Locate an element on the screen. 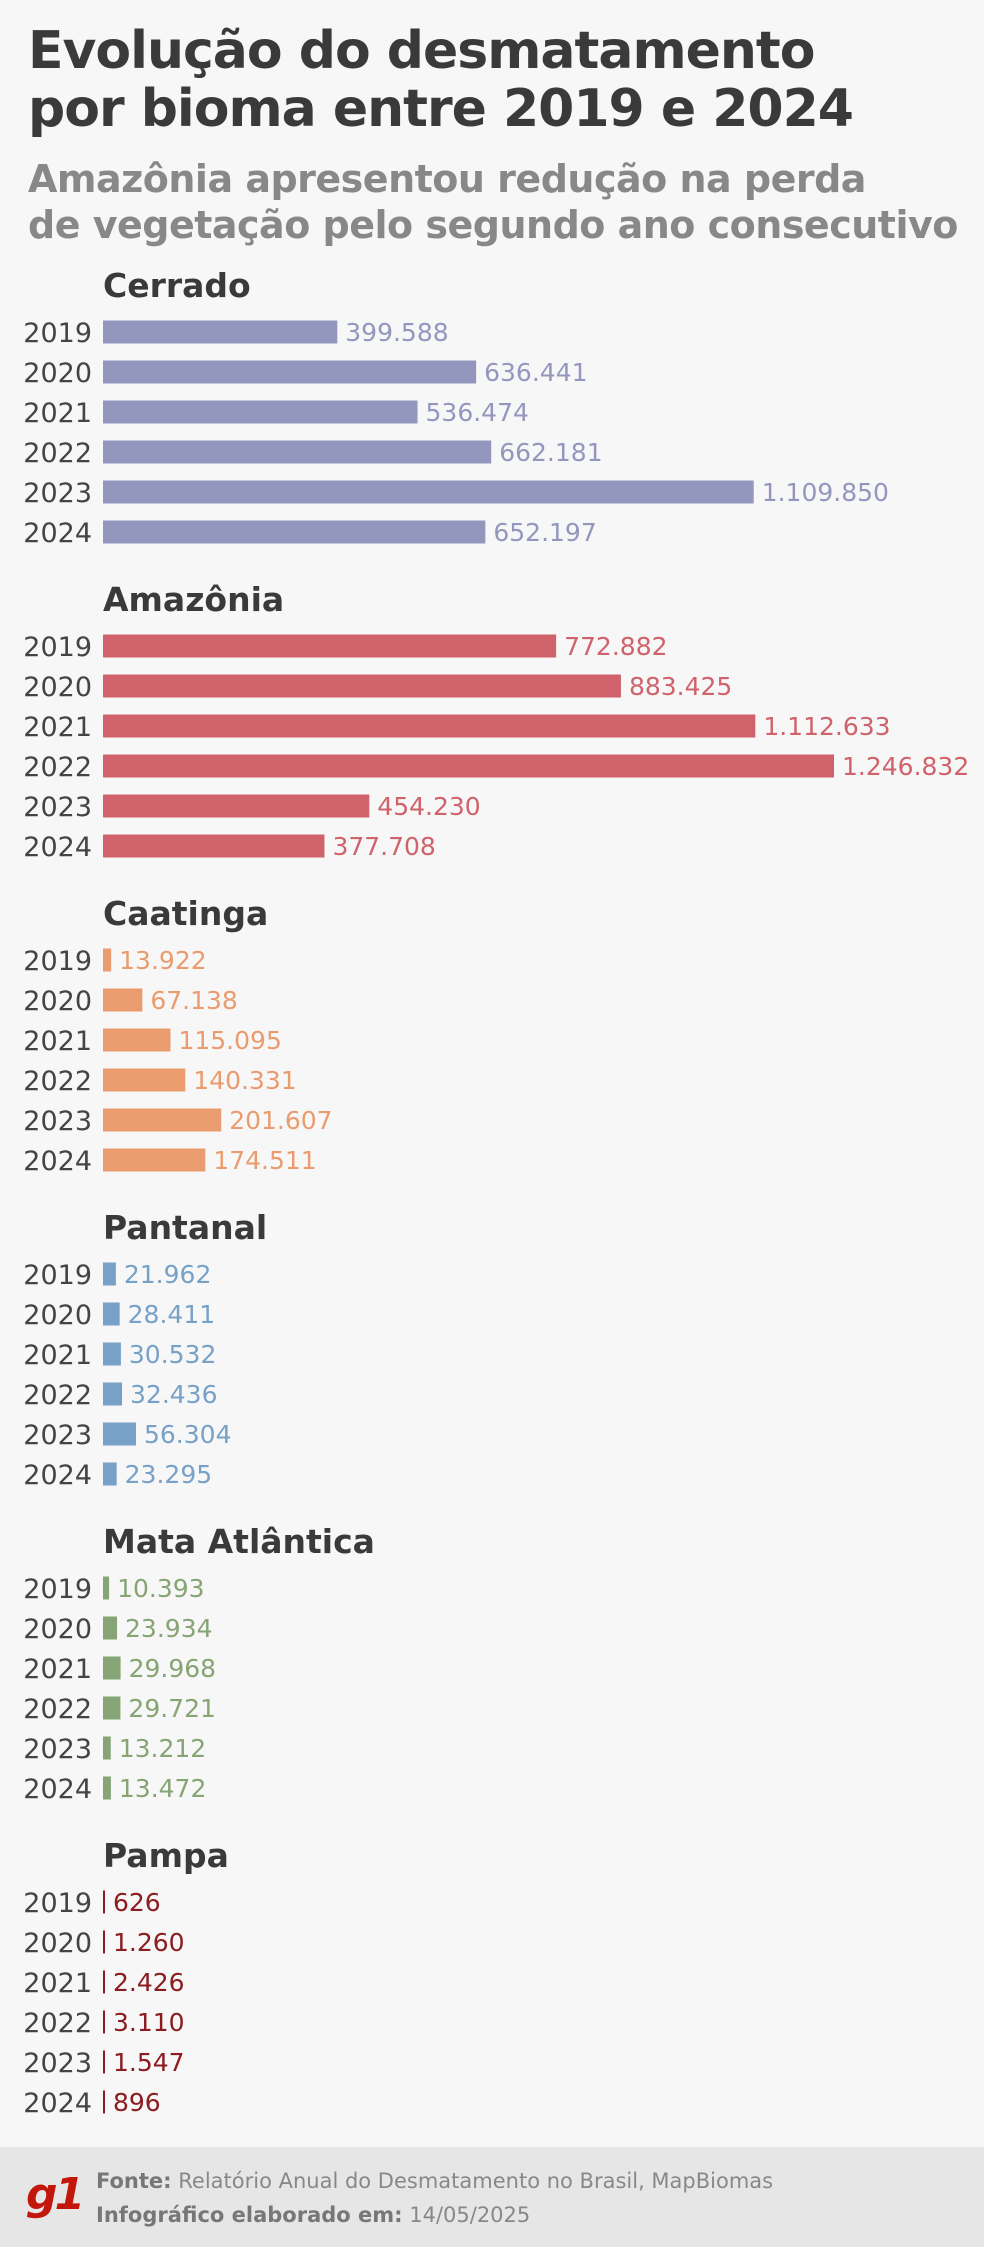  value-label-pampa-2023: 1.547 is located at coordinates (149, 2062).